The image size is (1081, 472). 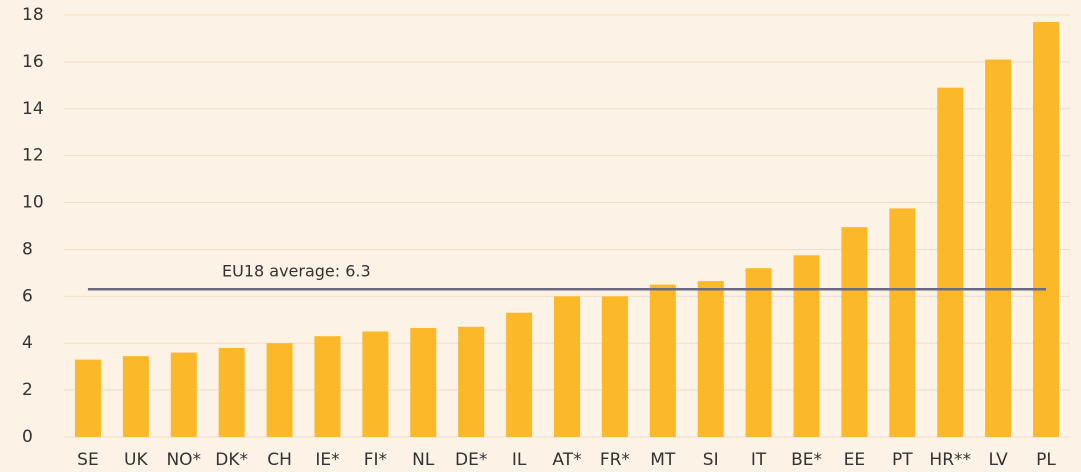 I want to click on y-tick-label: 2, so click(x=27, y=390).